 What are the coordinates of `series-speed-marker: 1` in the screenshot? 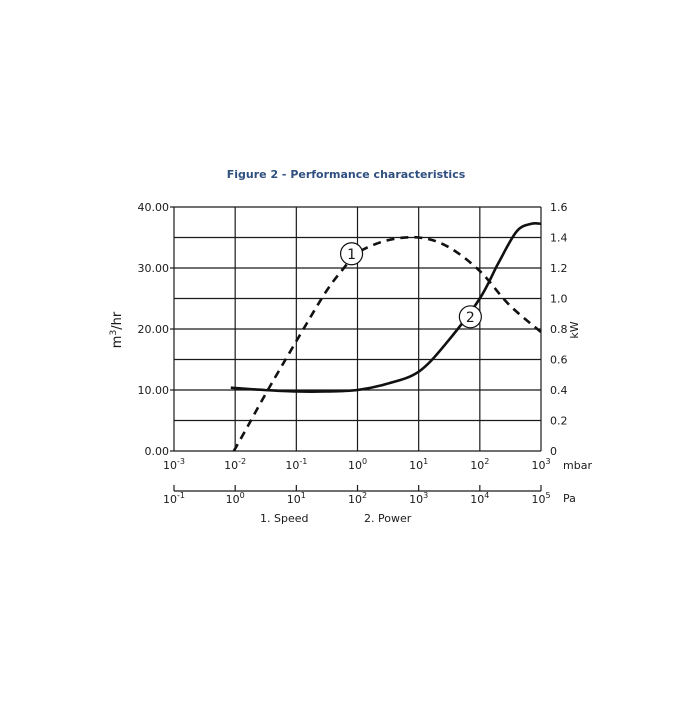 It's located at (351, 254).